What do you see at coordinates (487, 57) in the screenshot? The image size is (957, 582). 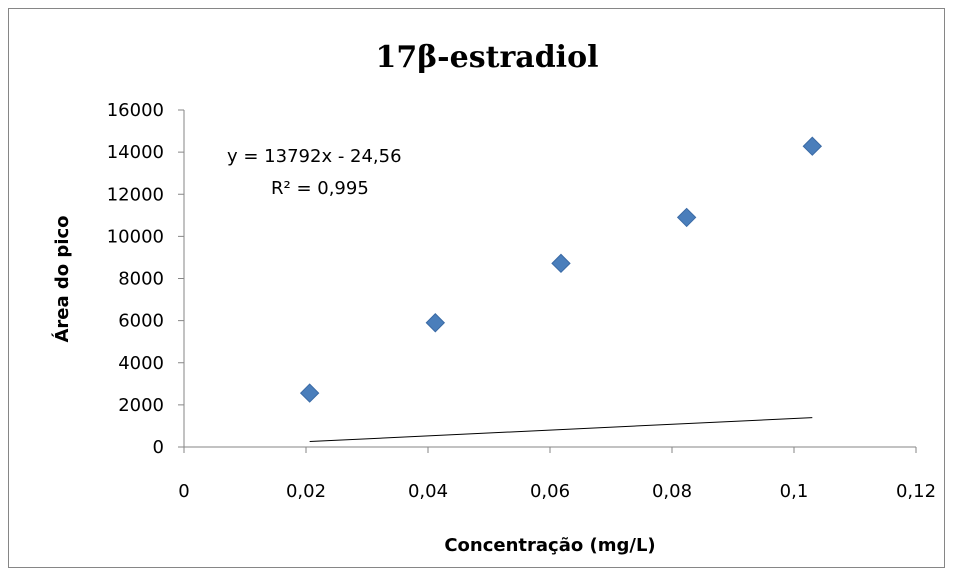 I see `chart-title: 17β-estradiol` at bounding box center [487, 57].